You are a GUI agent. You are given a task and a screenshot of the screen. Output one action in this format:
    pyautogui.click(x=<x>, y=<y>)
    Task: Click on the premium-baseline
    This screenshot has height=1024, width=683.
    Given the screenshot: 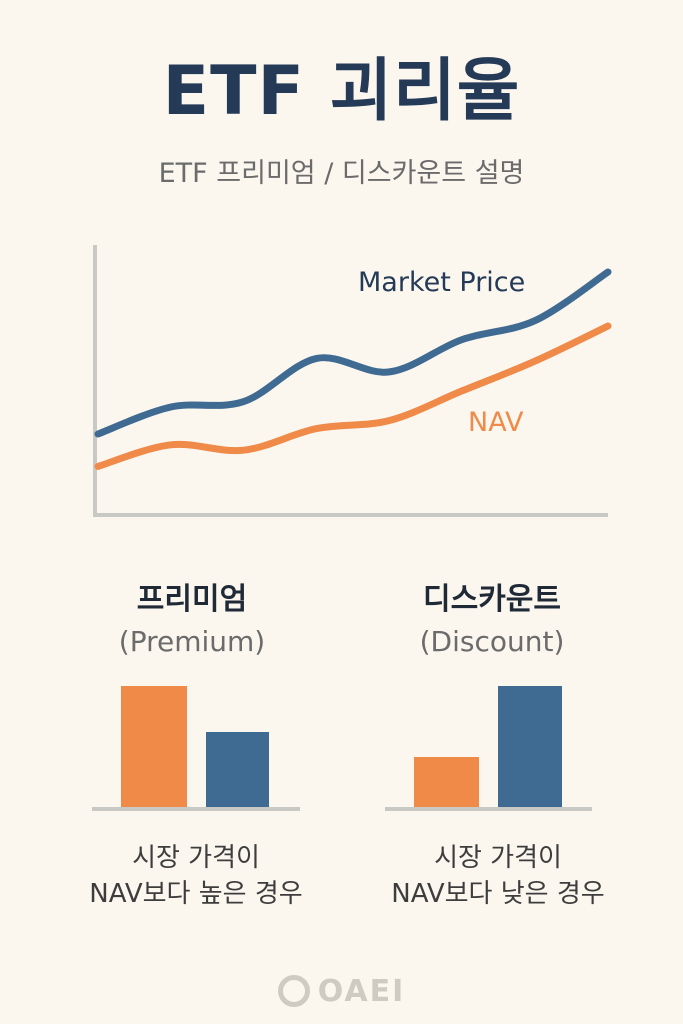 What is the action you would take?
    pyautogui.click(x=196, y=809)
    